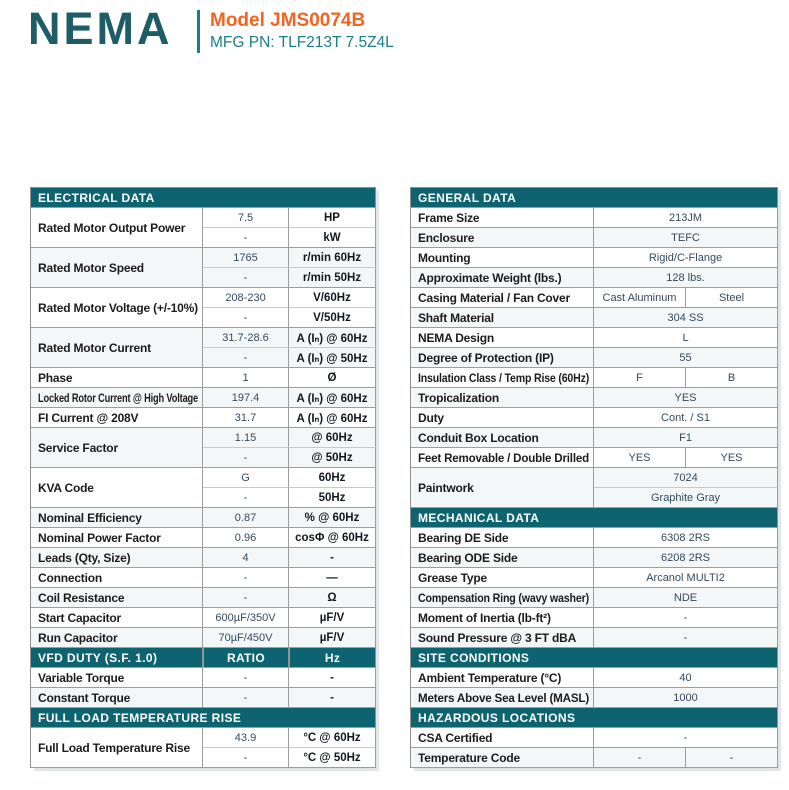 The image size is (789, 790). Describe the element at coordinates (595, 558) in the screenshot. I see `spec-row-bearing-ode-side: Bearing ODE Side 6208 2RS` at that location.